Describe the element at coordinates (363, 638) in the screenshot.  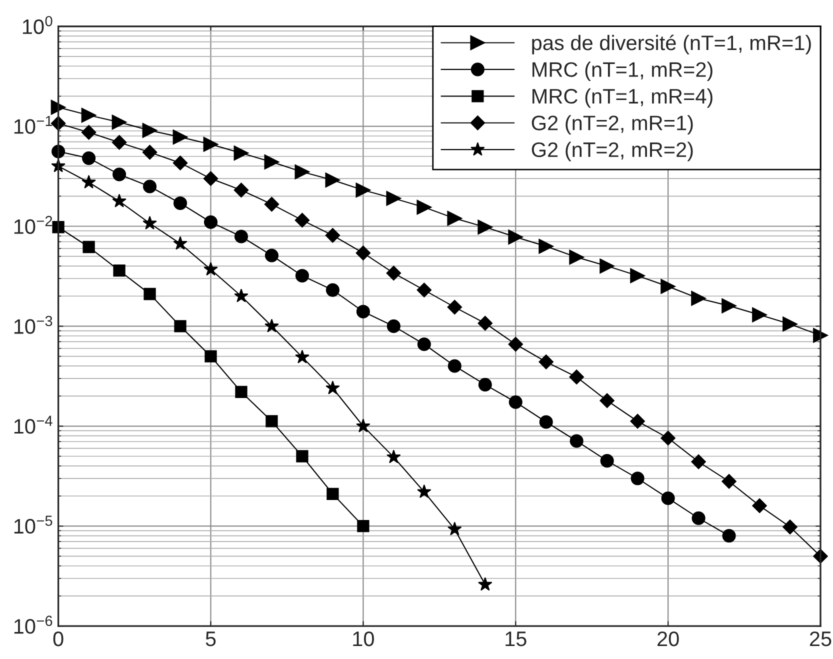
I see `x-tick-label: 10` at that location.